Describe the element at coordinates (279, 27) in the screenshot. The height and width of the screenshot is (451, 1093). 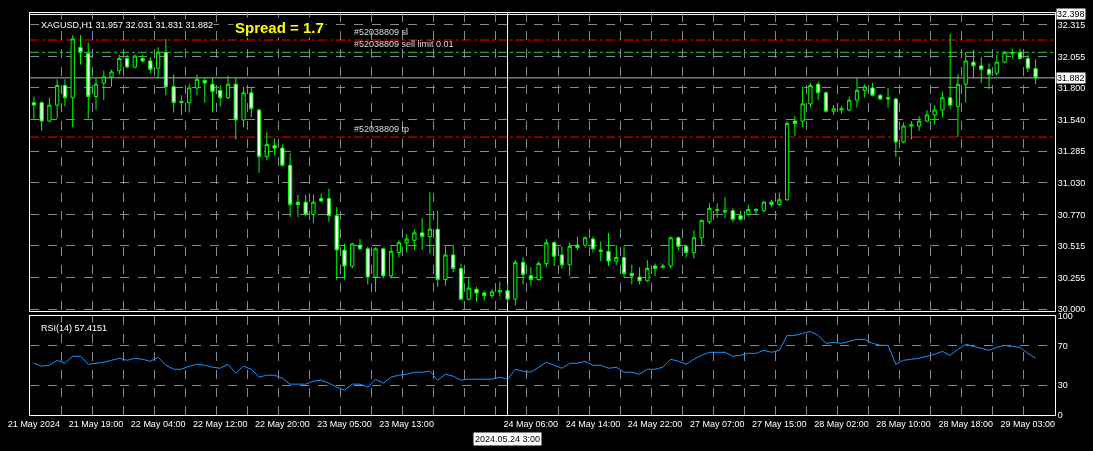
I see `annotation: Spread = 1.7` at that location.